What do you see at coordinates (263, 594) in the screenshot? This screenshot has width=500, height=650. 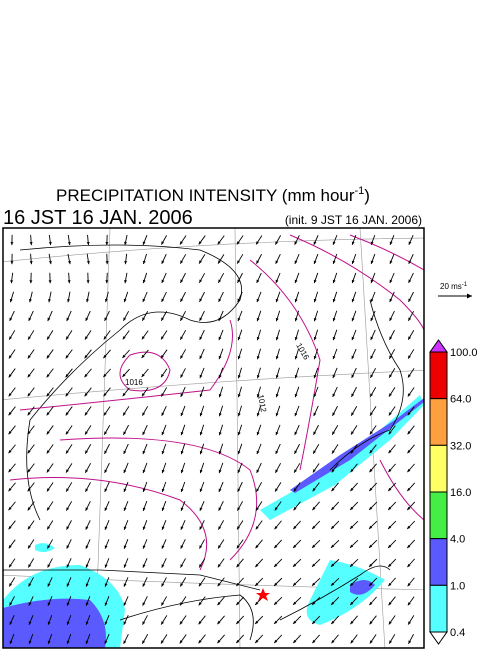 I see `location-star` at bounding box center [263, 594].